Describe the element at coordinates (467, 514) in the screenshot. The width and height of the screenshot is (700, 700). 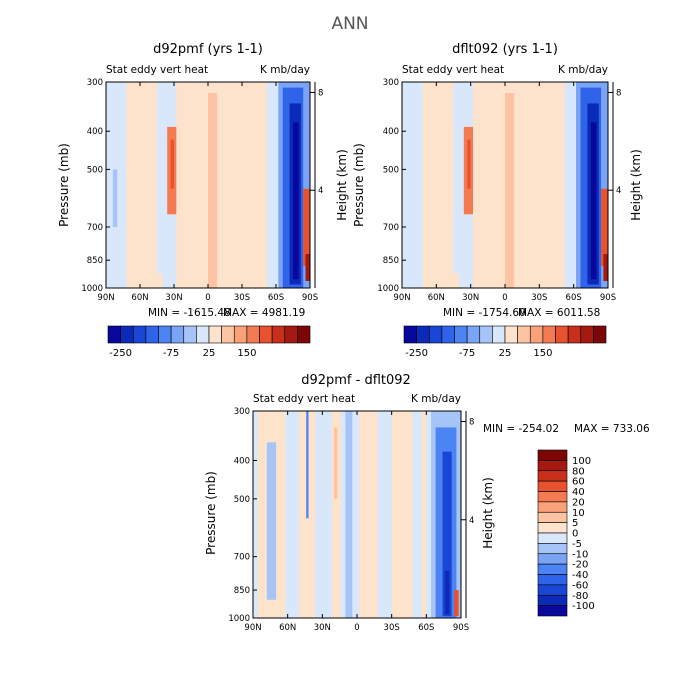
I see `y2-axis-ticks: 84` at that location.